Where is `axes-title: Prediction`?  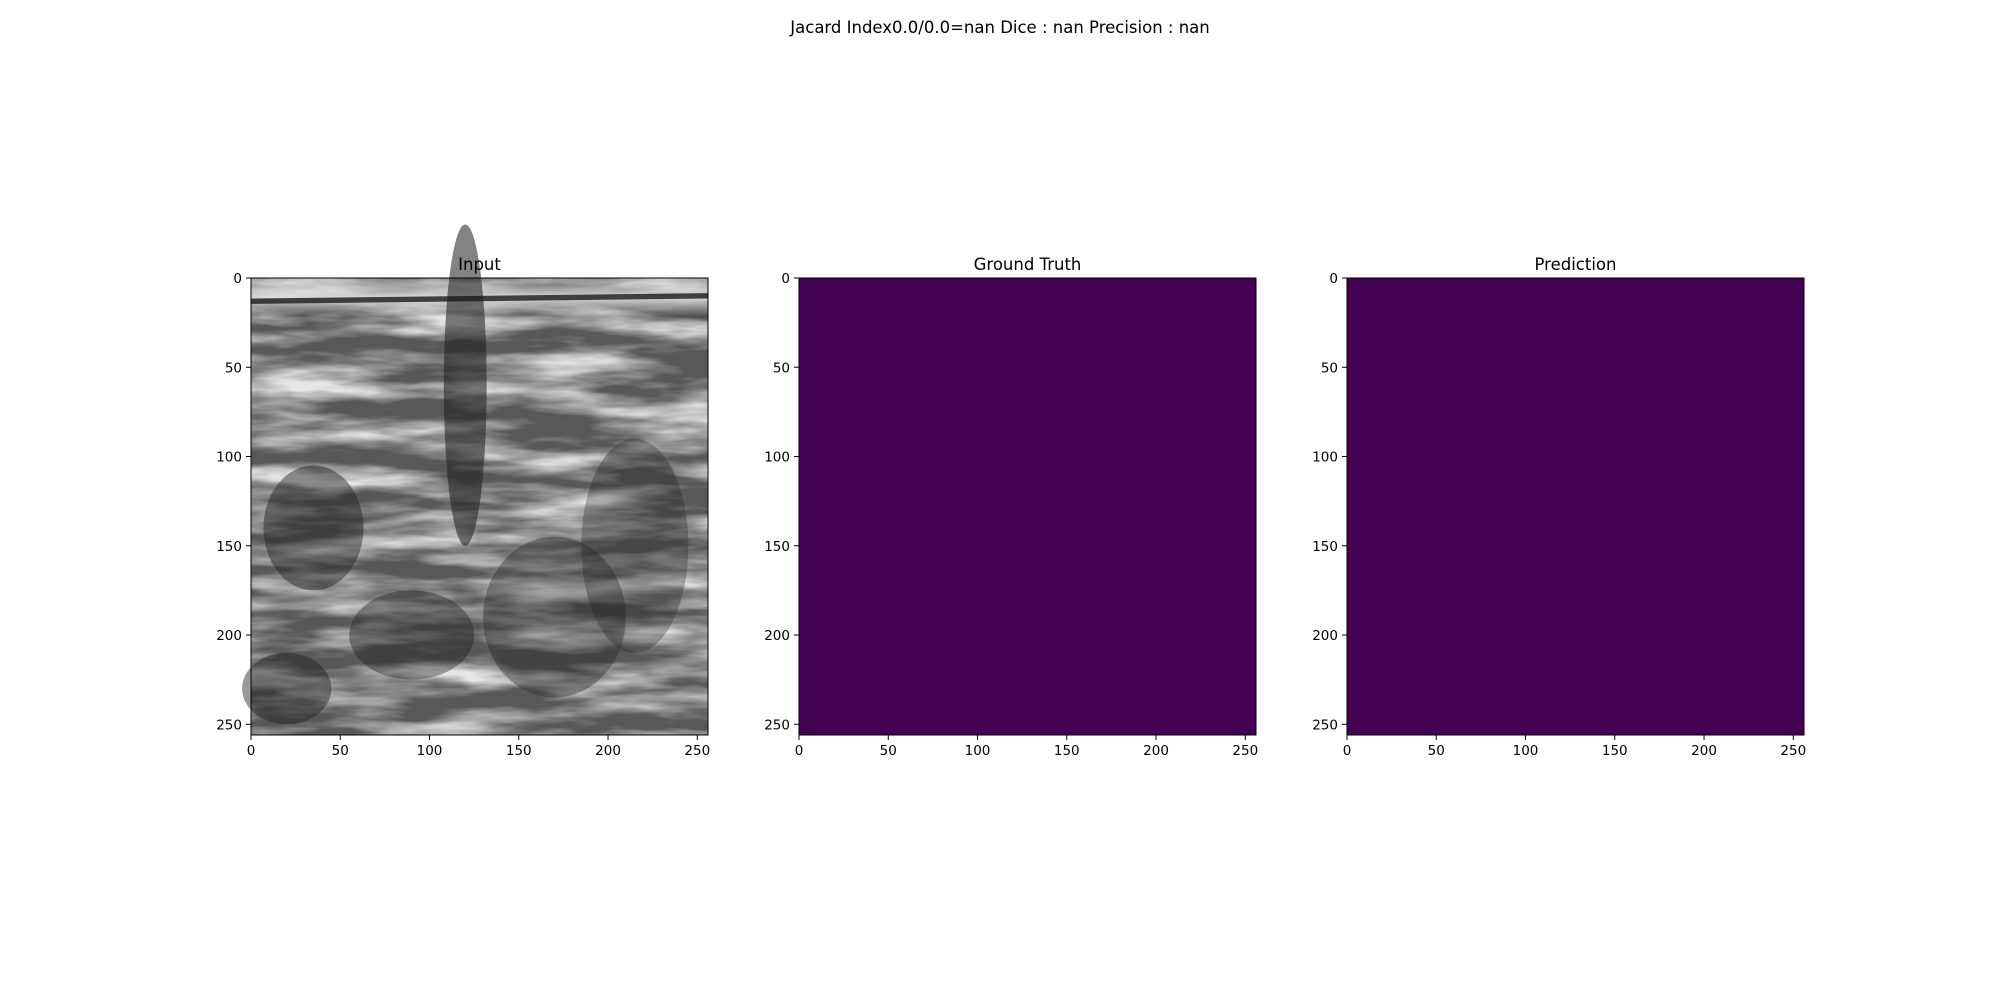
axes-title: Prediction is located at coordinates (1576, 264).